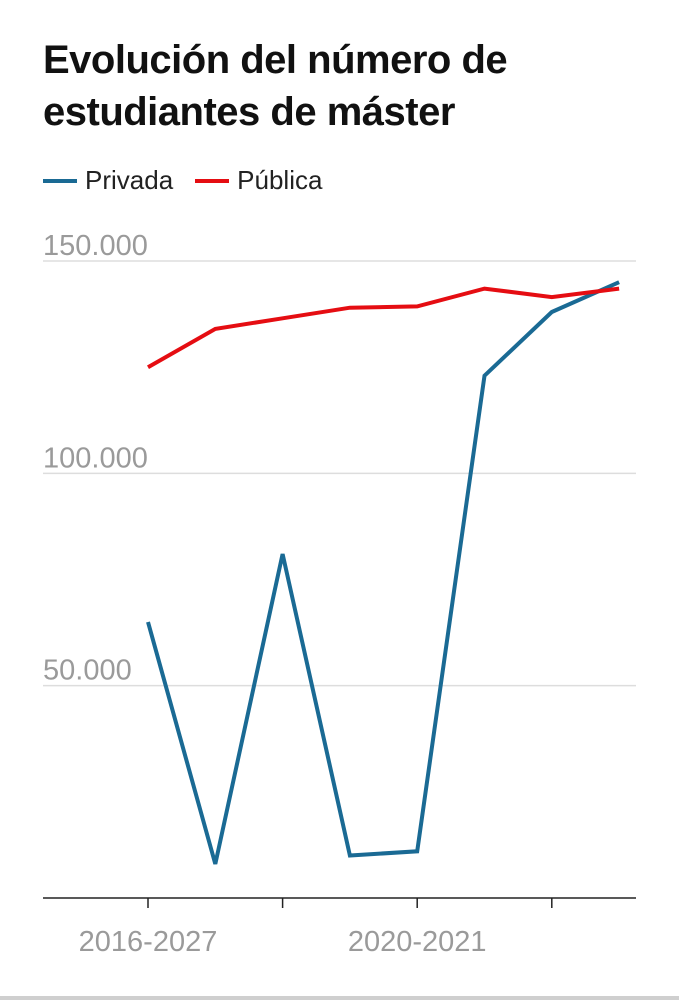 This screenshot has width=679, height=1000. Describe the element at coordinates (417, 942) in the screenshot. I see `x-tick-label-4: 2020-2021` at that location.